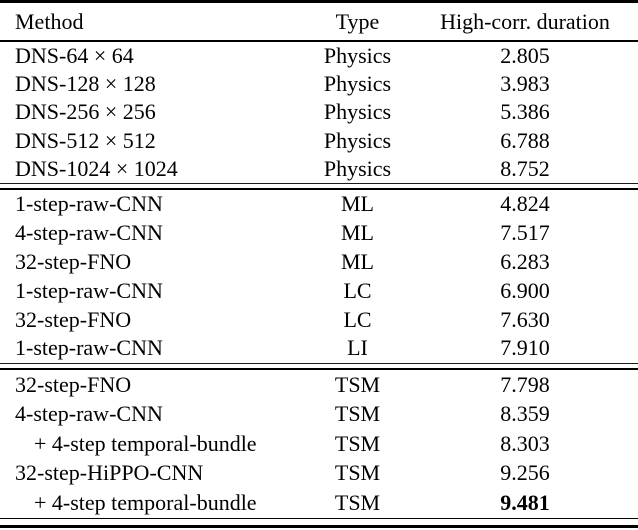 The width and height of the screenshot is (638, 530). Describe the element at coordinates (319, 84) in the screenshot. I see `table-row: DNS-128 × 128 Physics 3.983` at that location.